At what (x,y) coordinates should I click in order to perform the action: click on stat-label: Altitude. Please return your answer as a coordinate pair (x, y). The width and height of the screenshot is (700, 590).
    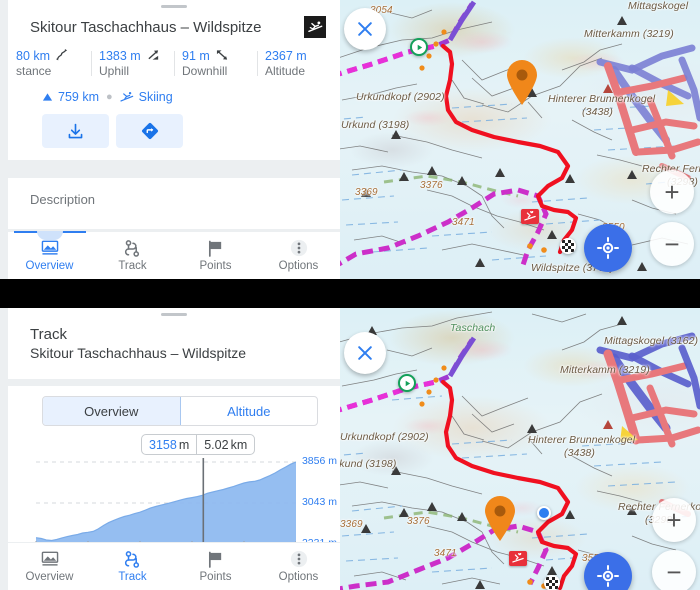
    Looking at the image, I should click on (285, 71).